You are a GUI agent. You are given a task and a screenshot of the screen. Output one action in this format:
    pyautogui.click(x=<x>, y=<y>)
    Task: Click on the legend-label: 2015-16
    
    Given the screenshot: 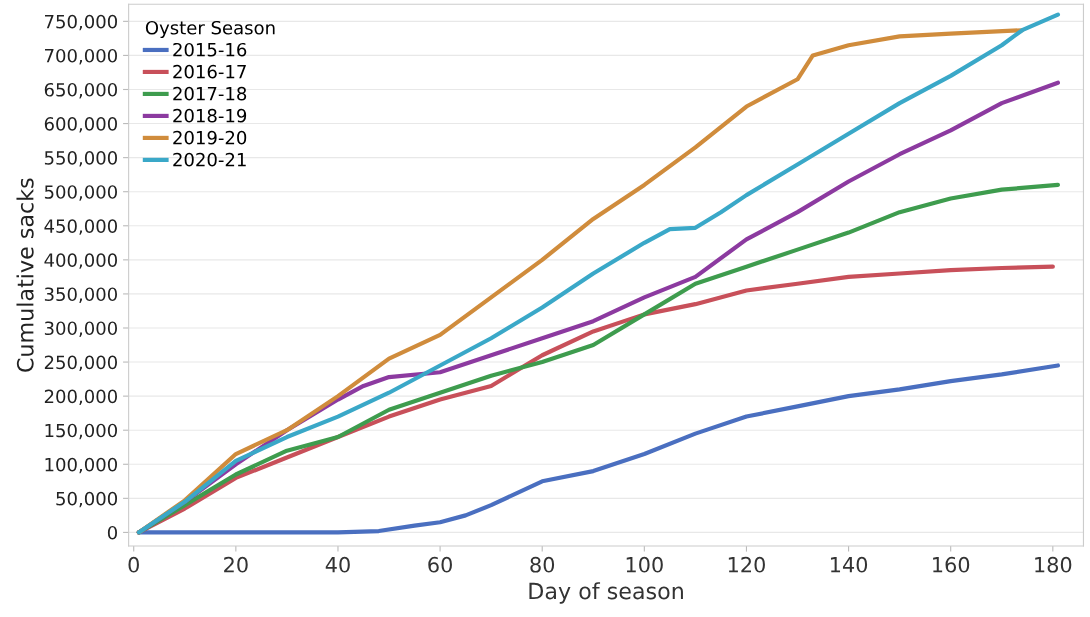 What is the action you would take?
    pyautogui.click(x=210, y=49)
    